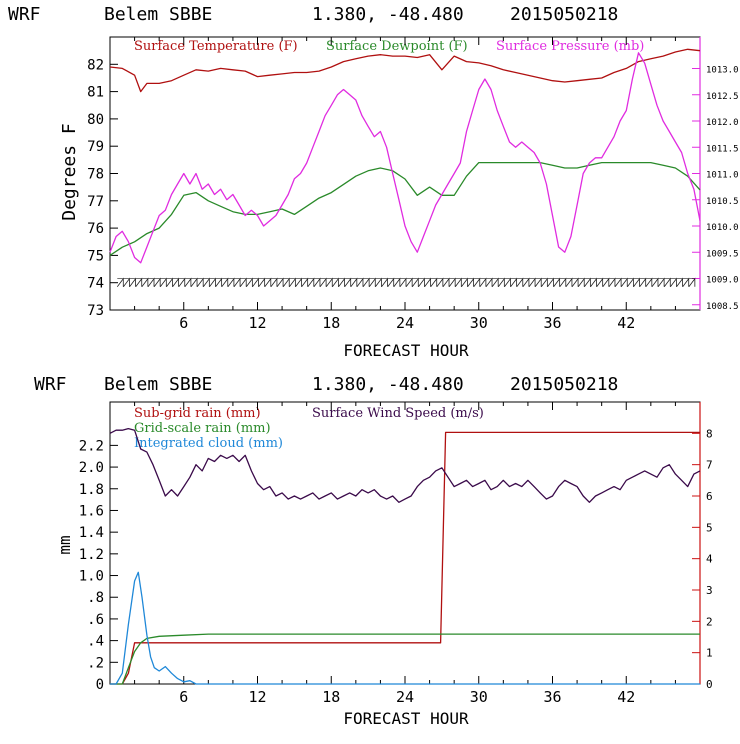  What do you see at coordinates (388, 384) in the screenshot?
I see `chart2-title-coords: 1.380, -48.480` at bounding box center [388, 384].